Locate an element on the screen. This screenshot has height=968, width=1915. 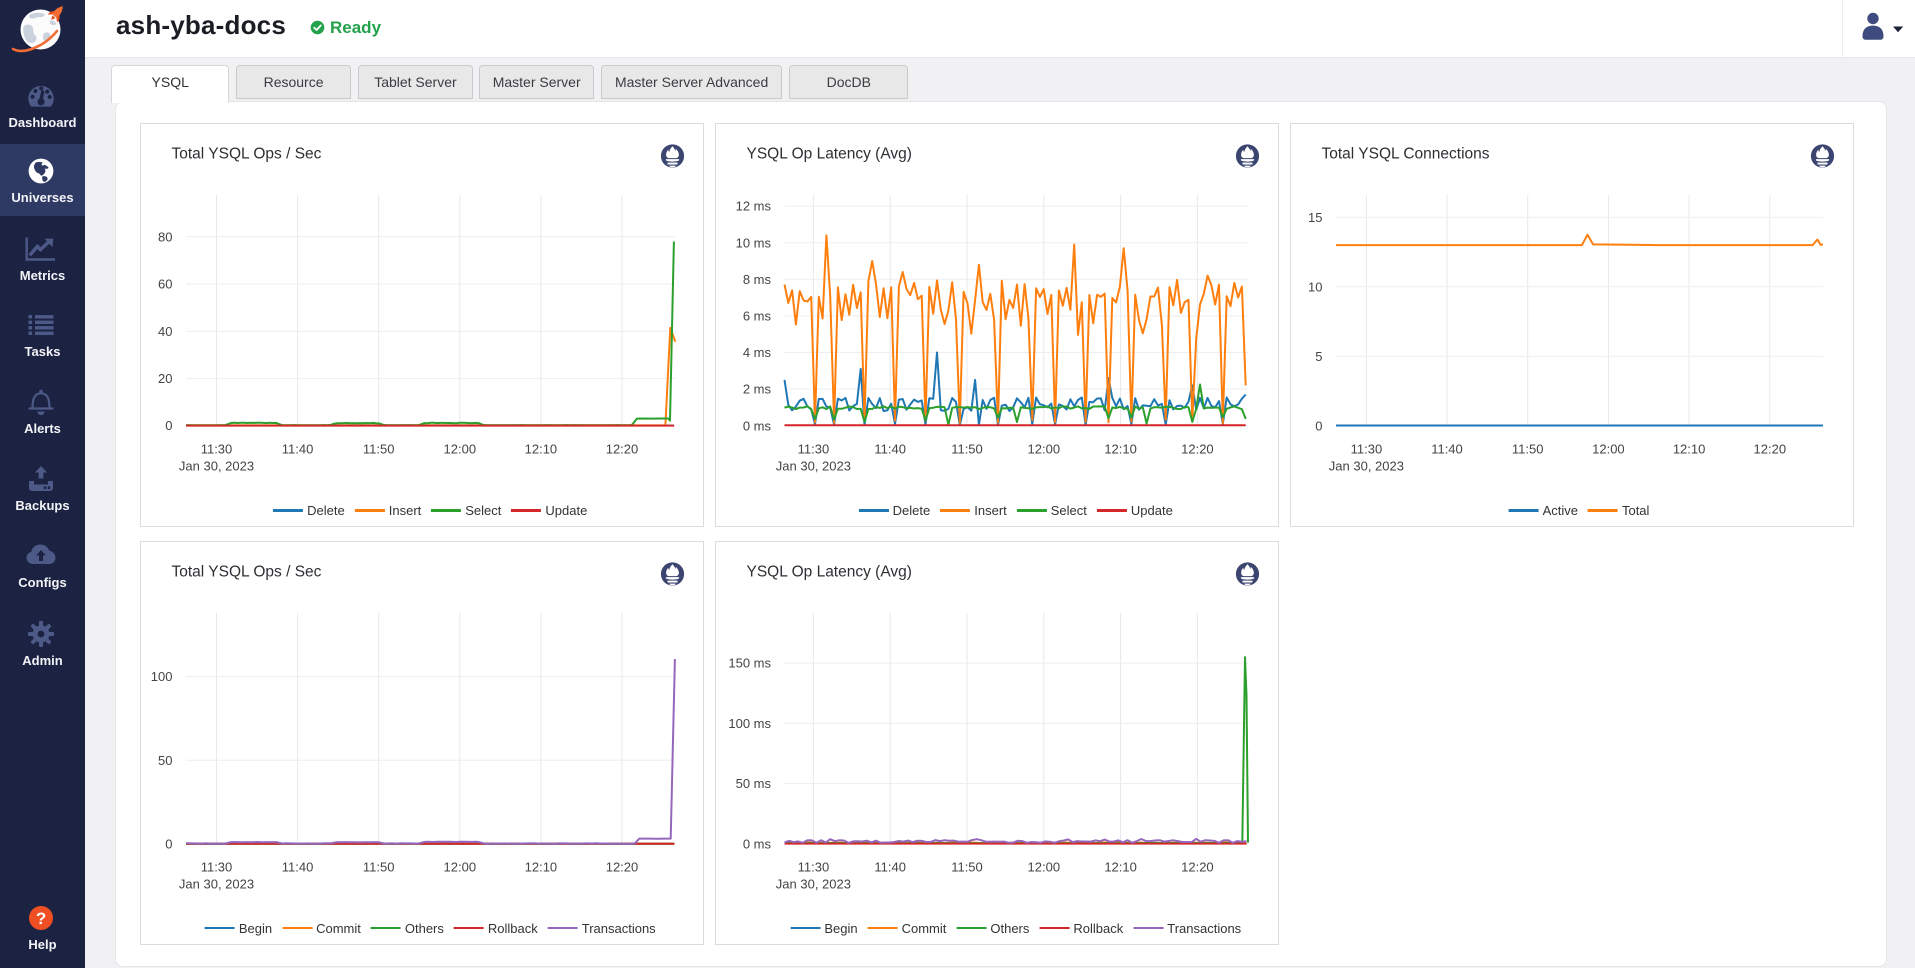
svg-text: 10 is located at coordinates (1315, 286).